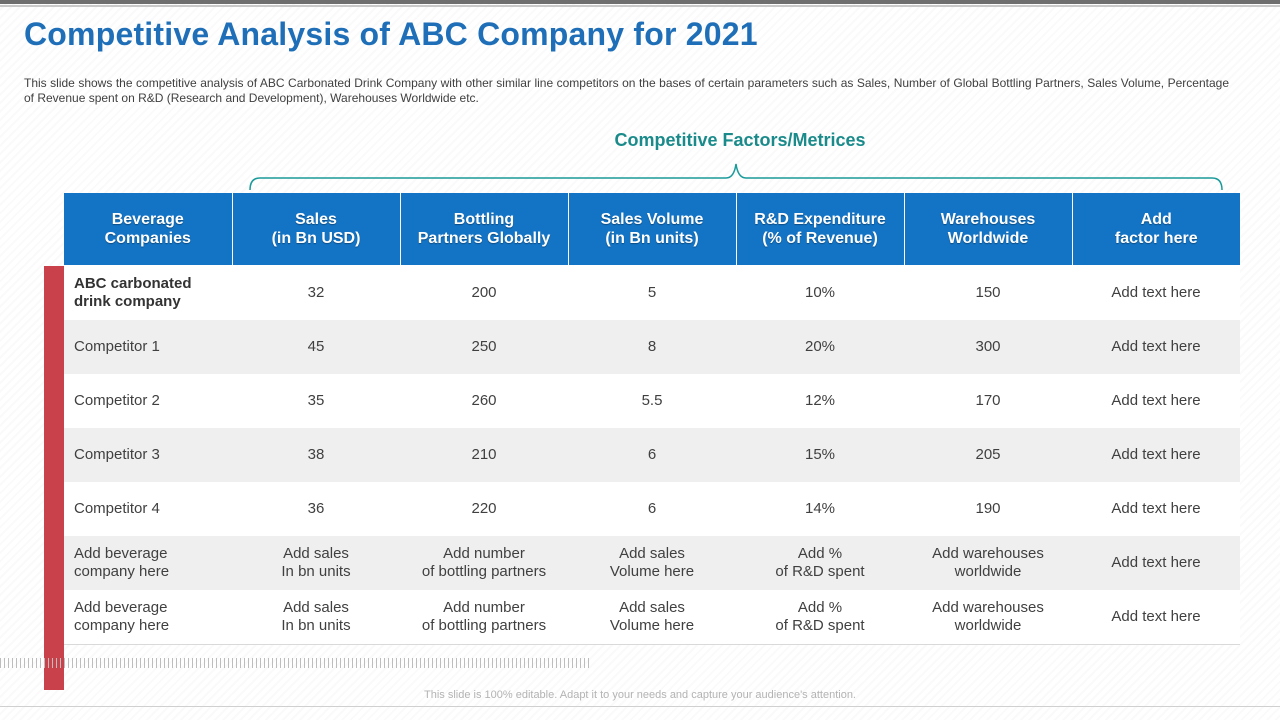 This screenshot has width=1280, height=720. What do you see at coordinates (148, 401) in the screenshot?
I see `company-name-cell: Competitor 2` at bounding box center [148, 401].